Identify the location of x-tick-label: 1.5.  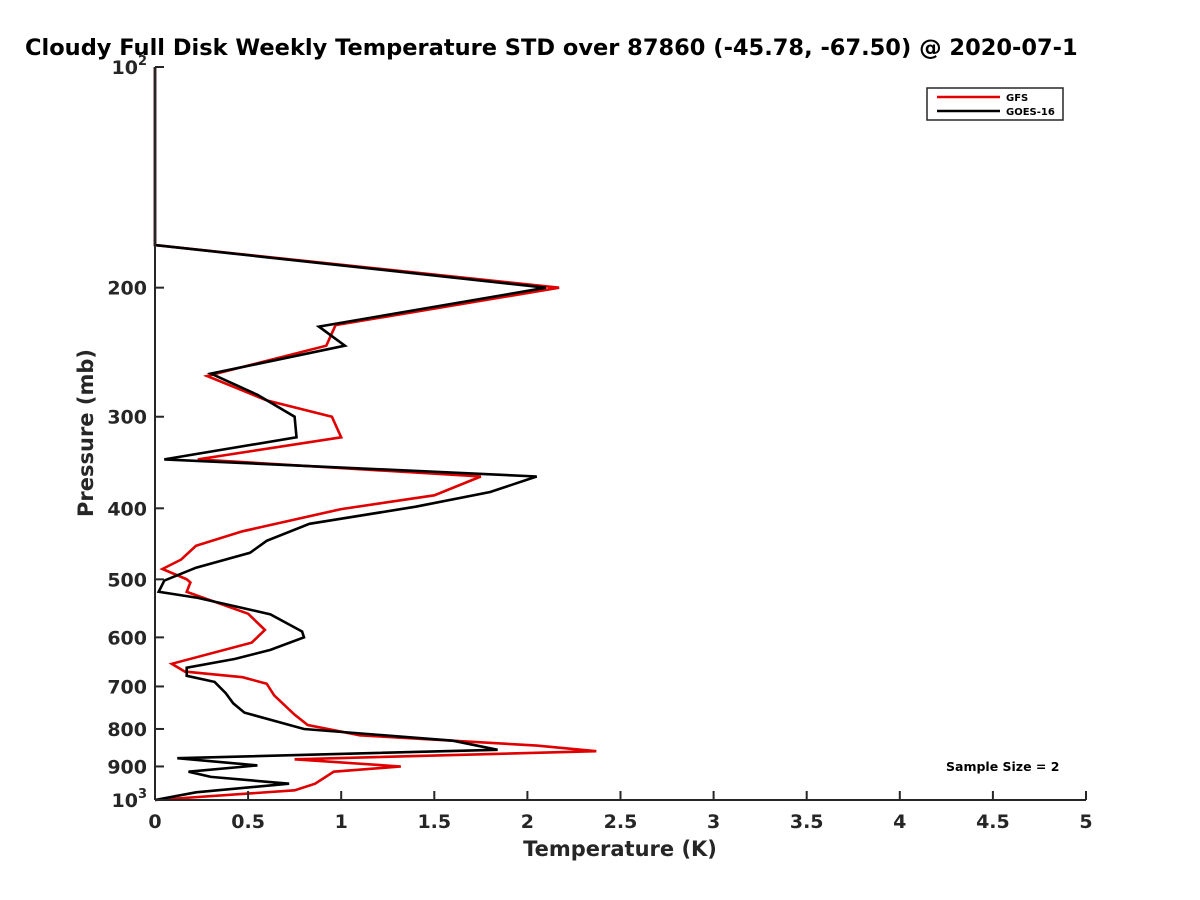
(434, 822).